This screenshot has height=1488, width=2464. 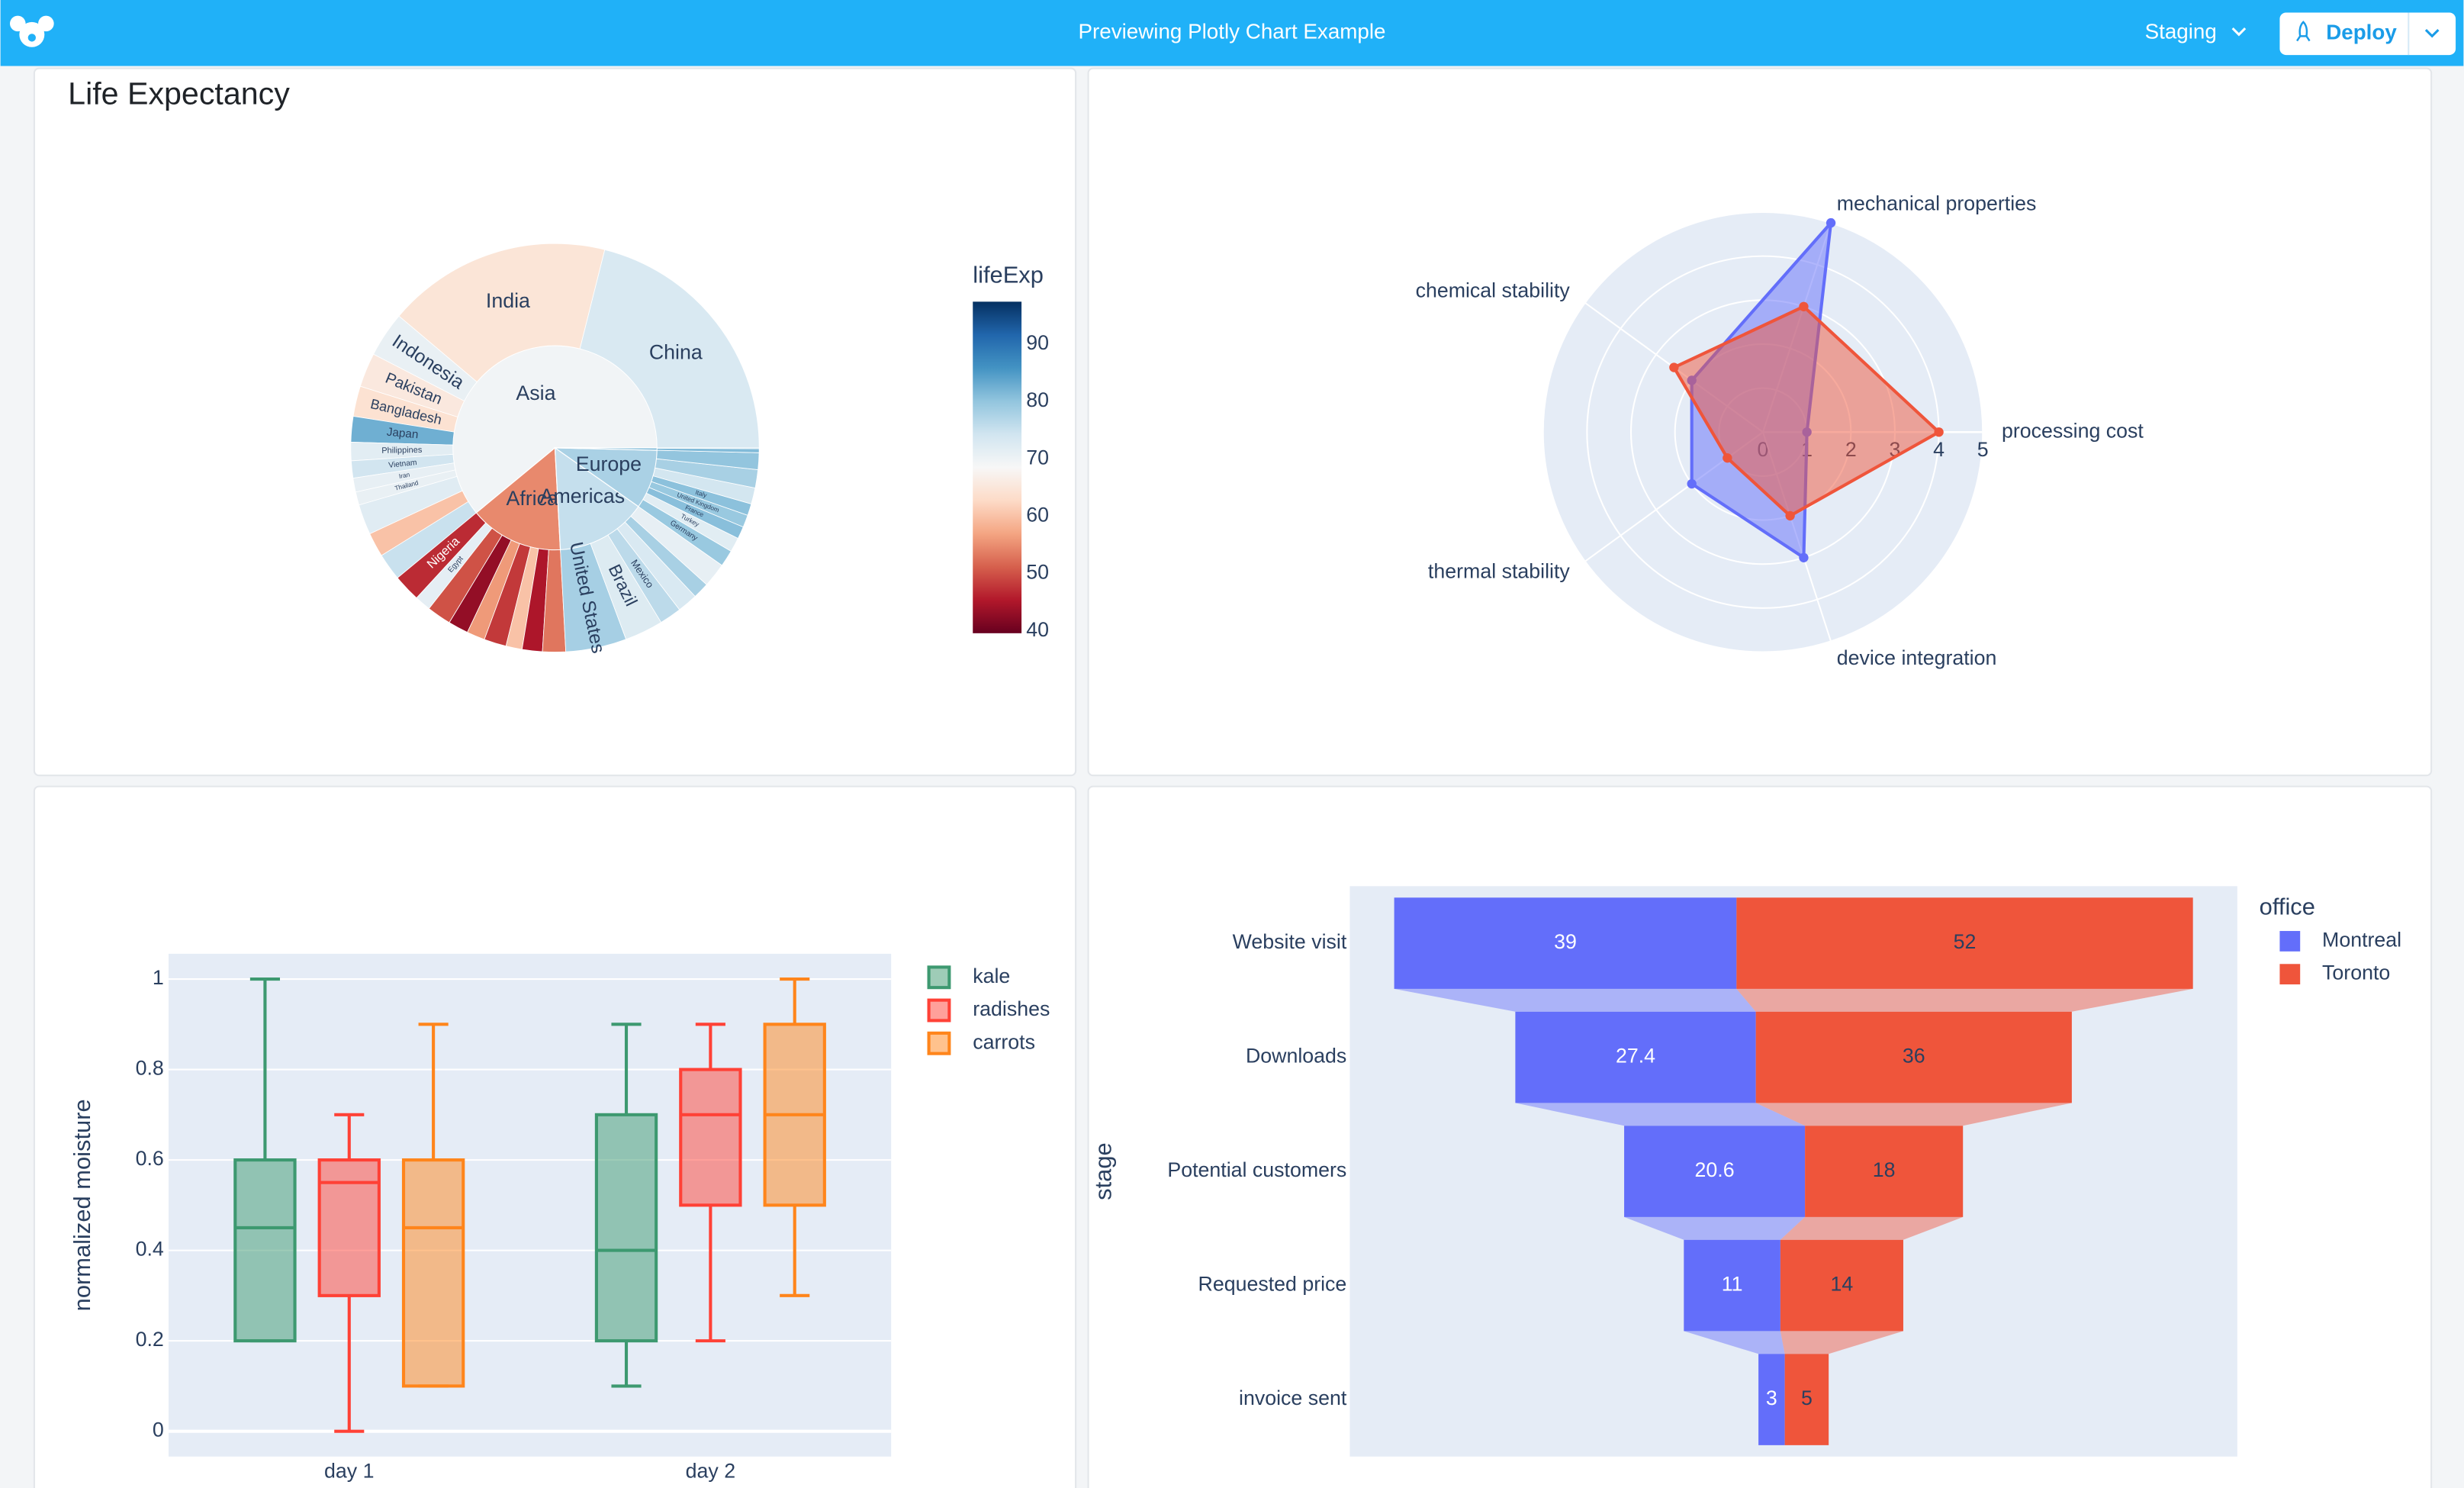 What do you see at coordinates (1037, 343) in the screenshot?
I see `colorbar-tick-label: 90` at bounding box center [1037, 343].